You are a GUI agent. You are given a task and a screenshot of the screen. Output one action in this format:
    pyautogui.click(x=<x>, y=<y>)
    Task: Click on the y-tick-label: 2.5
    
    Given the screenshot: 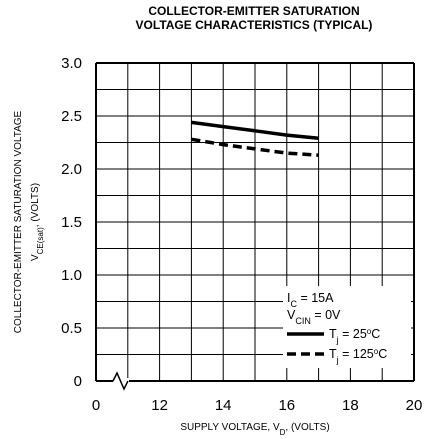 What is the action you would take?
    pyautogui.click(x=71, y=116)
    